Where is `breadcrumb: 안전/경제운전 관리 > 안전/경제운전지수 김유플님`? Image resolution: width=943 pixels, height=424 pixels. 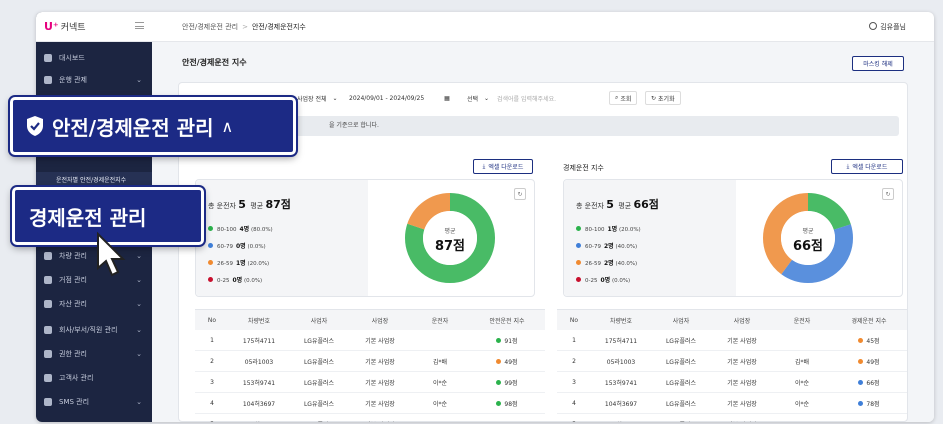 breadcrumb: 안전/경제운전 관리 > 안전/경제운전지수 김유플님 is located at coordinates (543, 27).